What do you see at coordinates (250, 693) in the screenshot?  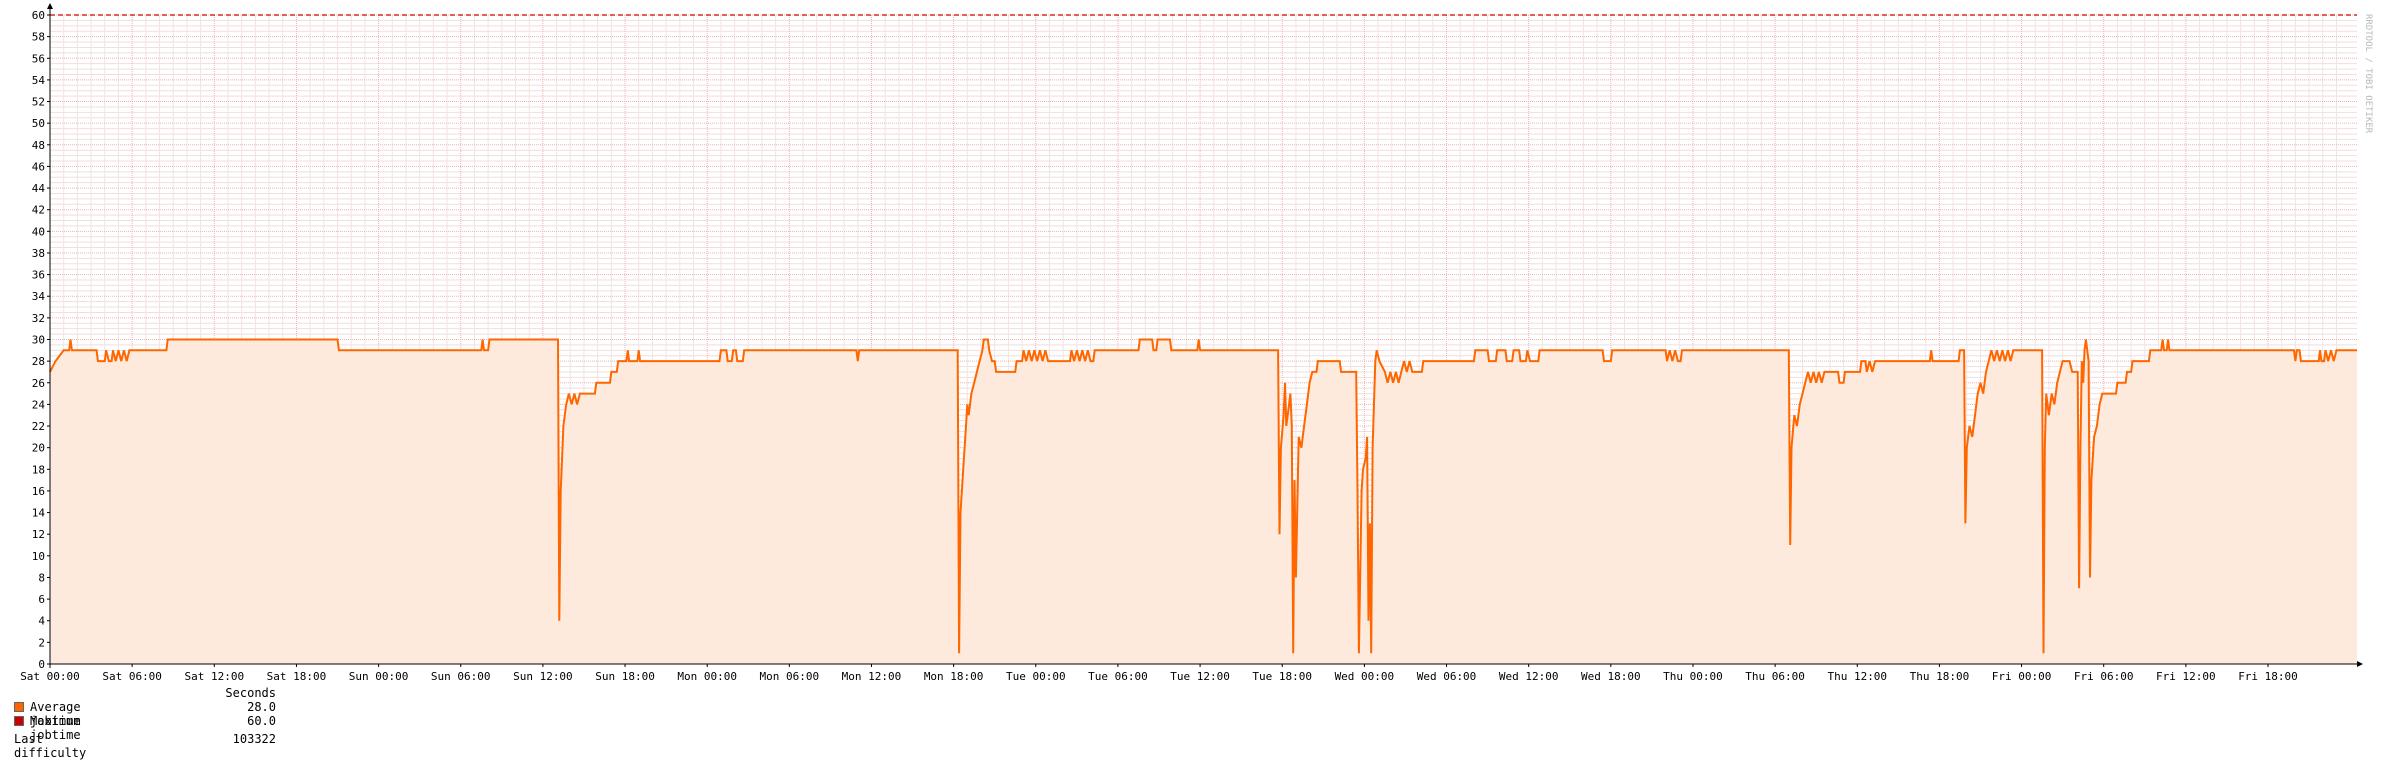 I see `legend-unit-label: Seconds` at bounding box center [250, 693].